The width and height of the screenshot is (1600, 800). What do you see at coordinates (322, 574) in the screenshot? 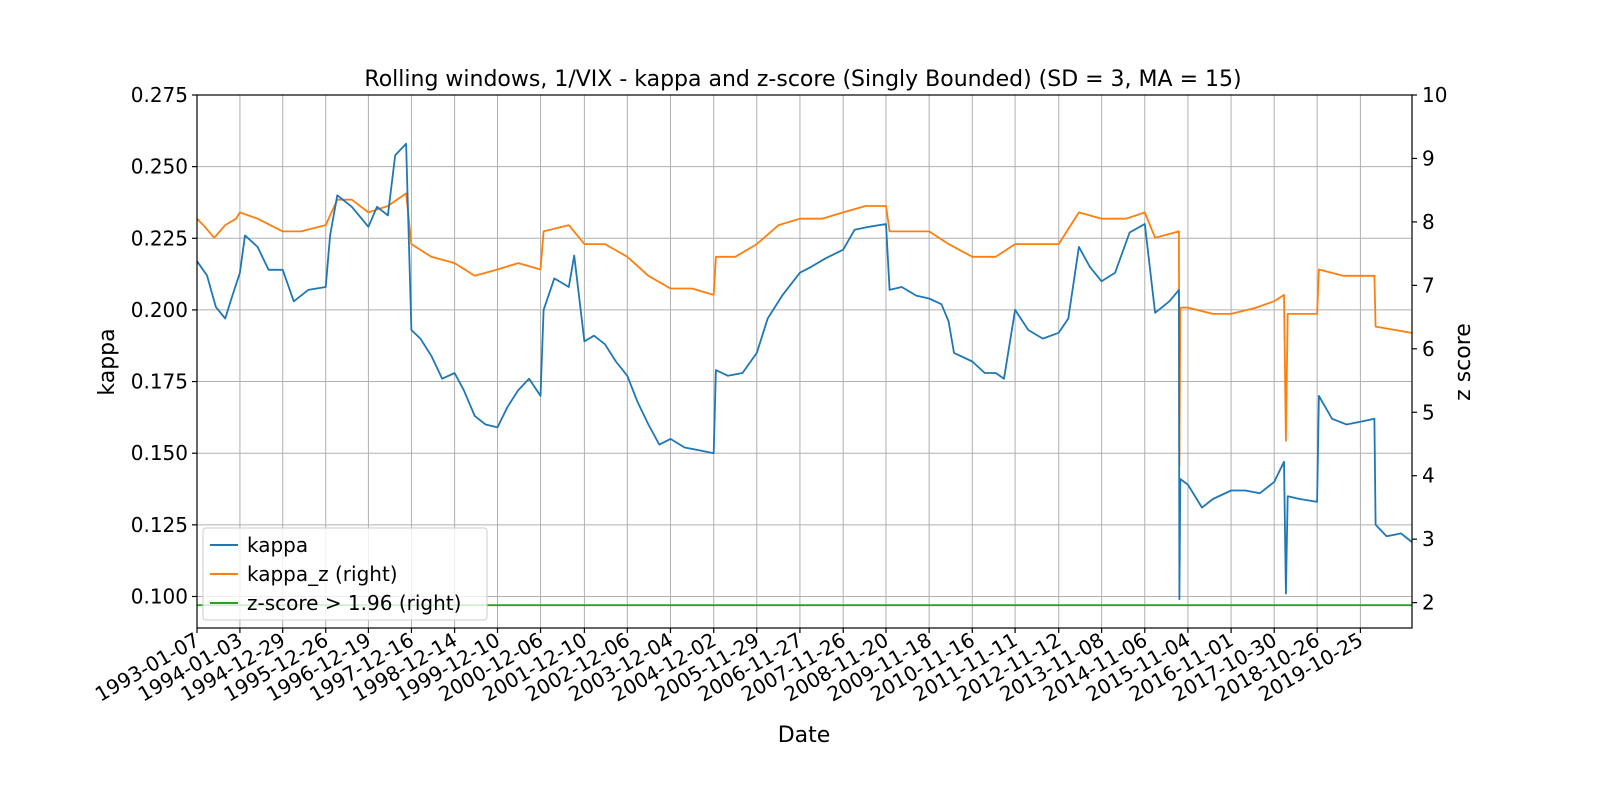
I see `legend-label: kappa_z (right)` at bounding box center [322, 574].